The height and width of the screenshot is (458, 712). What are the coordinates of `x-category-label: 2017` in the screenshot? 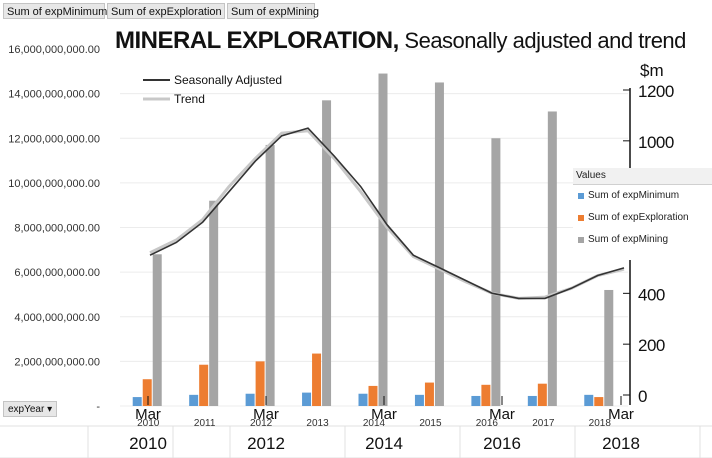 It's located at (543, 423).